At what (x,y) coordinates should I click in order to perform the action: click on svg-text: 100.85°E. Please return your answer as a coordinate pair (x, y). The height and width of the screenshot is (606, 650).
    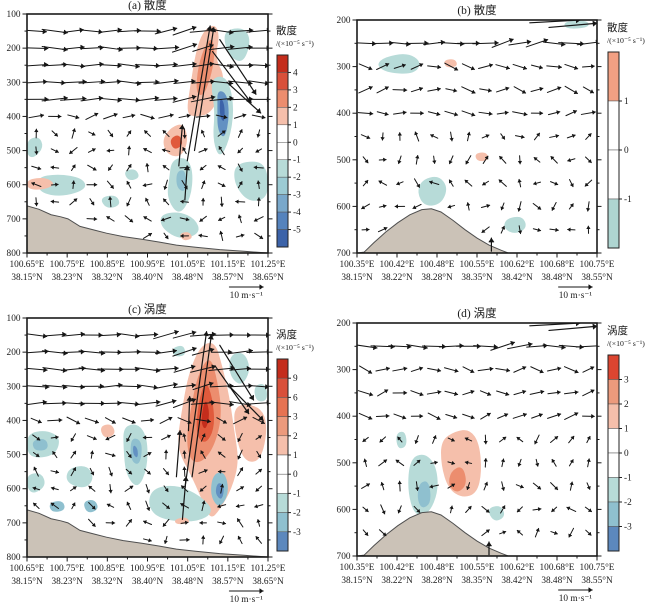
    Looking at the image, I should click on (107, 568).